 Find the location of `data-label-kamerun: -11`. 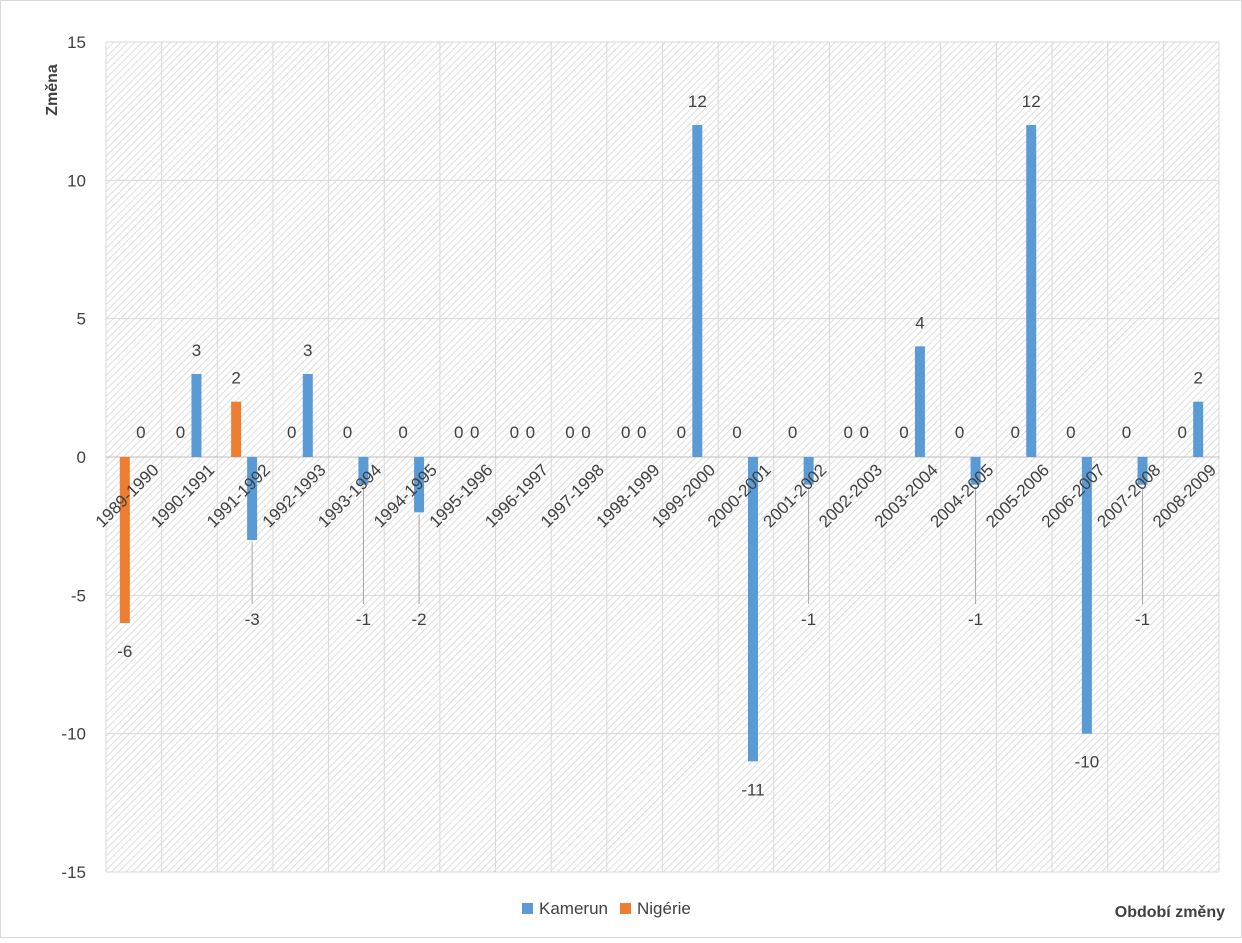

data-label-kamerun: -11 is located at coordinates (752, 789).